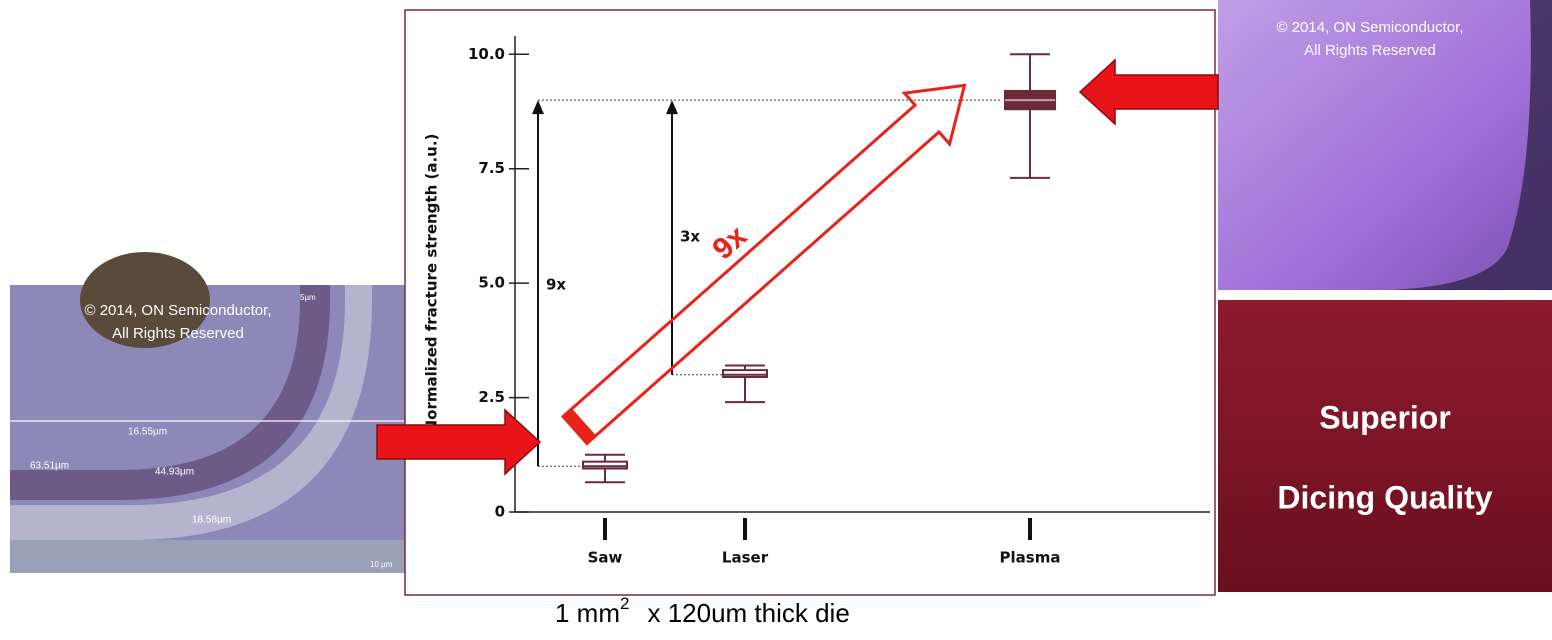 Image resolution: width=1552 pixels, height=640 pixels. What do you see at coordinates (491, 397) in the screenshot?
I see `y-tick-label: 2.5` at bounding box center [491, 397].